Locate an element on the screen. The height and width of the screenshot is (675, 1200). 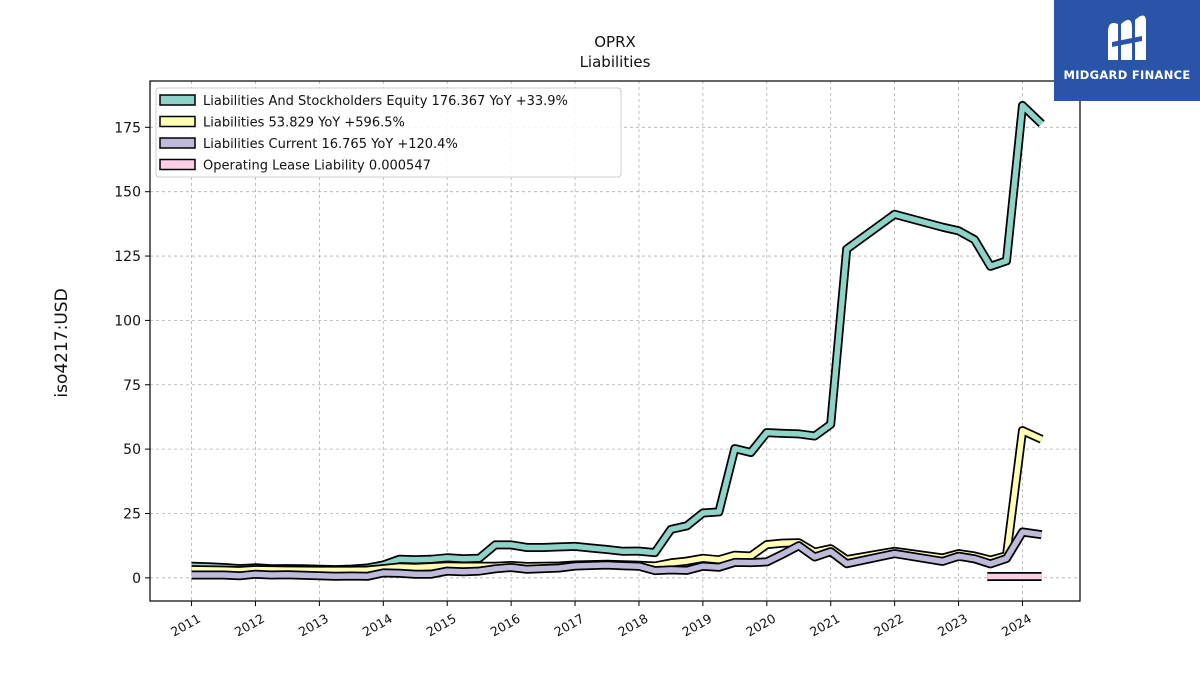
x-tick-label: 2020 is located at coordinates (760, 625).